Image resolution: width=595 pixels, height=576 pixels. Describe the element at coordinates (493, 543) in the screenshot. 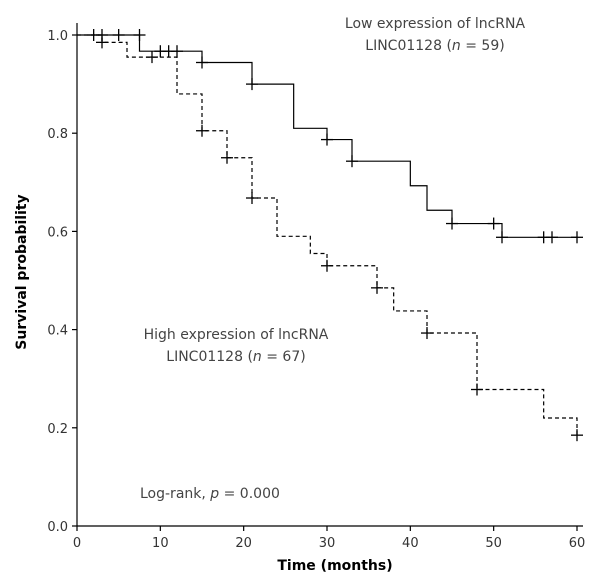

I see `x-tick-label: 50` at that location.